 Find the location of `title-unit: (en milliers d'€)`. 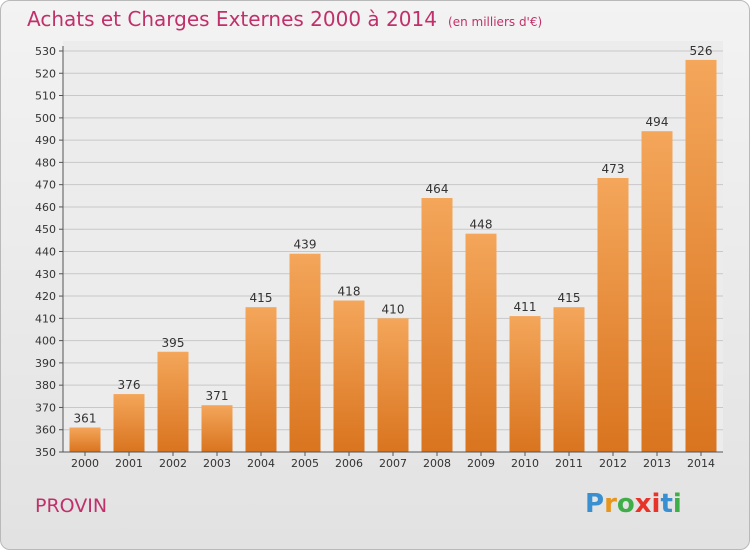

title-unit: (en milliers d'€) is located at coordinates (495, 22).